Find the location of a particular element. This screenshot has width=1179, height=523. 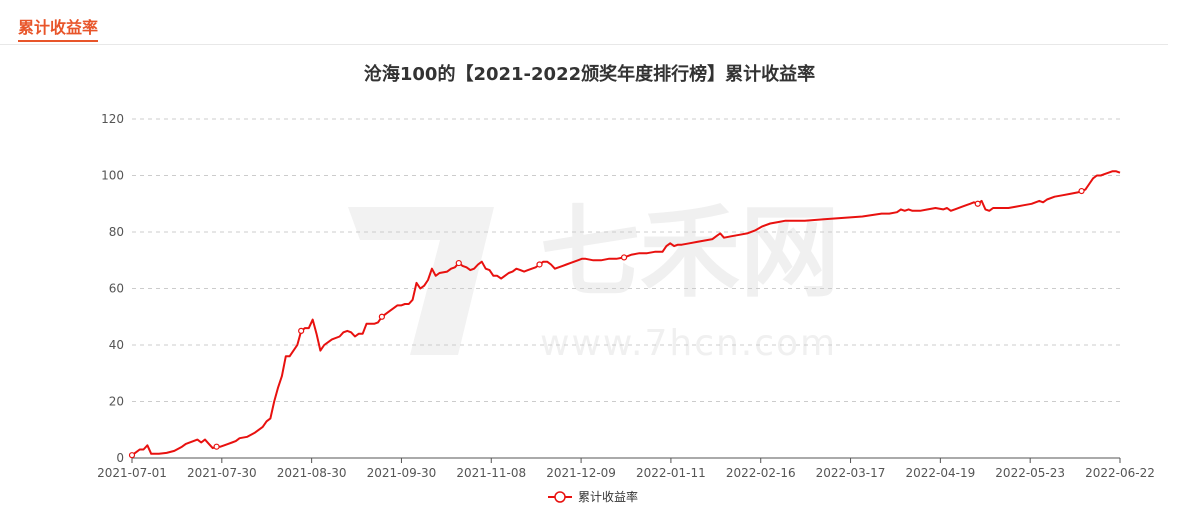

watermark-7-icon is located at coordinates (421, 281).